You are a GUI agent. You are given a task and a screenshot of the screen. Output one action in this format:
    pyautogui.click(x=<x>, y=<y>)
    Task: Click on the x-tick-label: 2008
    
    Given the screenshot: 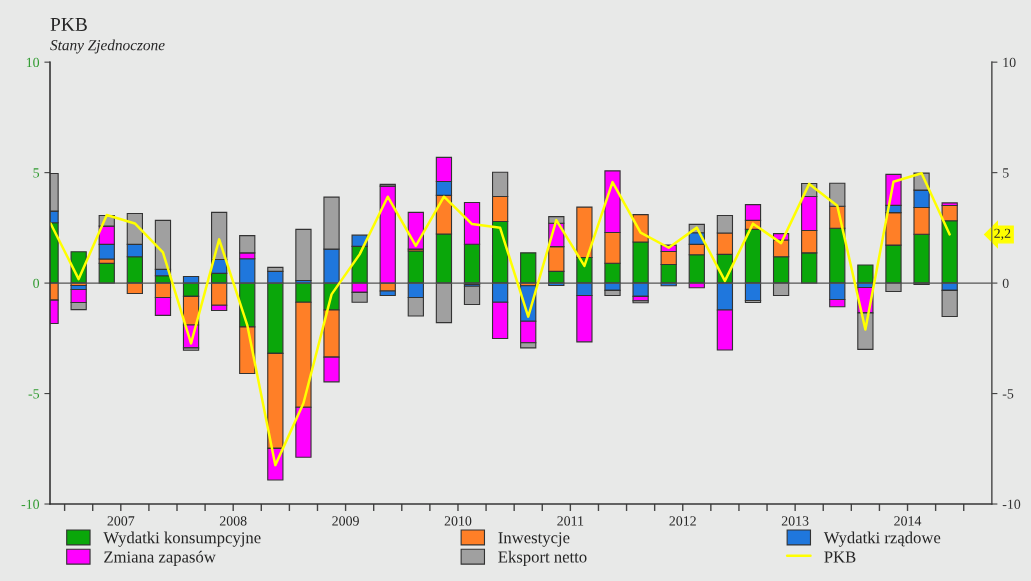 What is the action you would take?
    pyautogui.click(x=233, y=521)
    